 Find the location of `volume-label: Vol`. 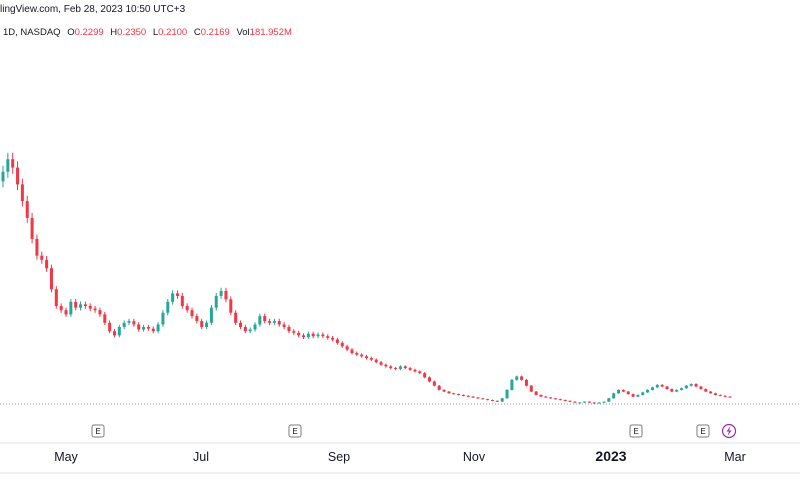

volume-label: Vol is located at coordinates (243, 32).